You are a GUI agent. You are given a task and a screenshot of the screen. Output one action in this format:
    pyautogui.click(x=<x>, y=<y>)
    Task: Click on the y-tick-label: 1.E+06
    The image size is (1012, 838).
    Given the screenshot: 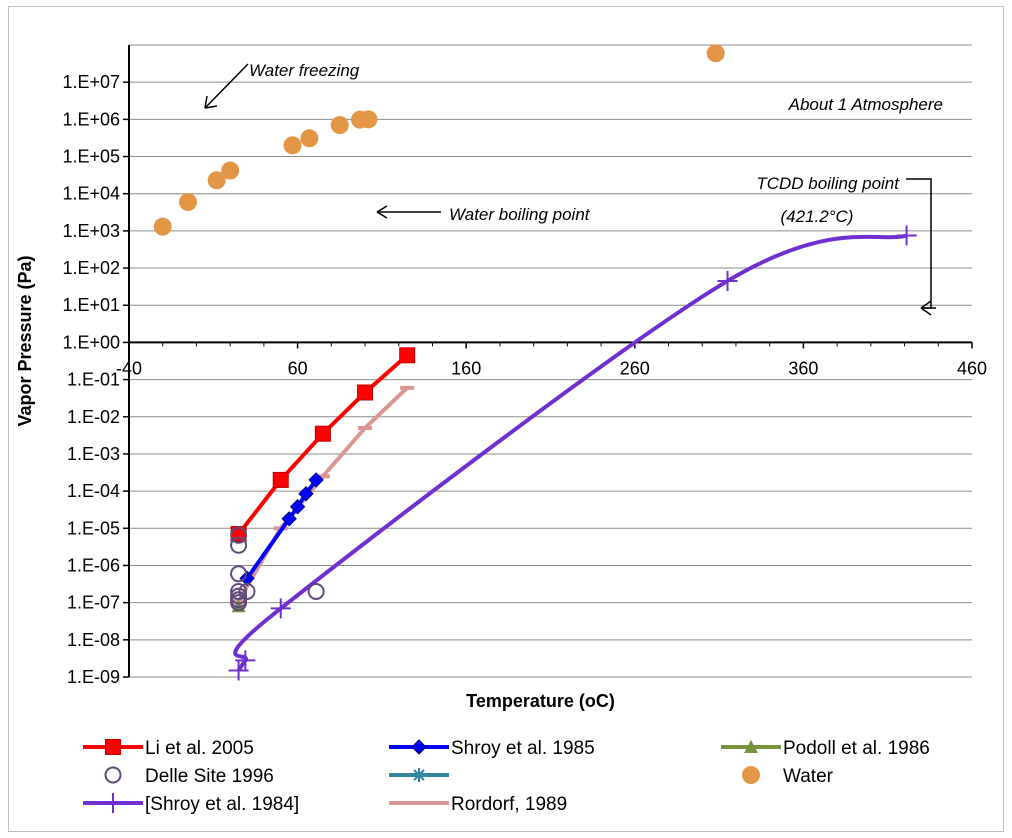 What is the action you would take?
    pyautogui.click(x=91, y=119)
    